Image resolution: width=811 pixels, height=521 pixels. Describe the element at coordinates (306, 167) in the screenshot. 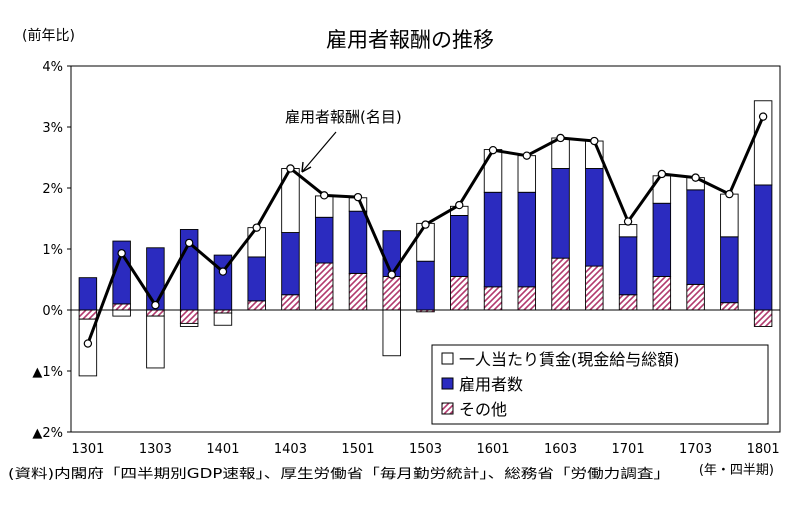

I see `annotation-arrow-head` at that location.